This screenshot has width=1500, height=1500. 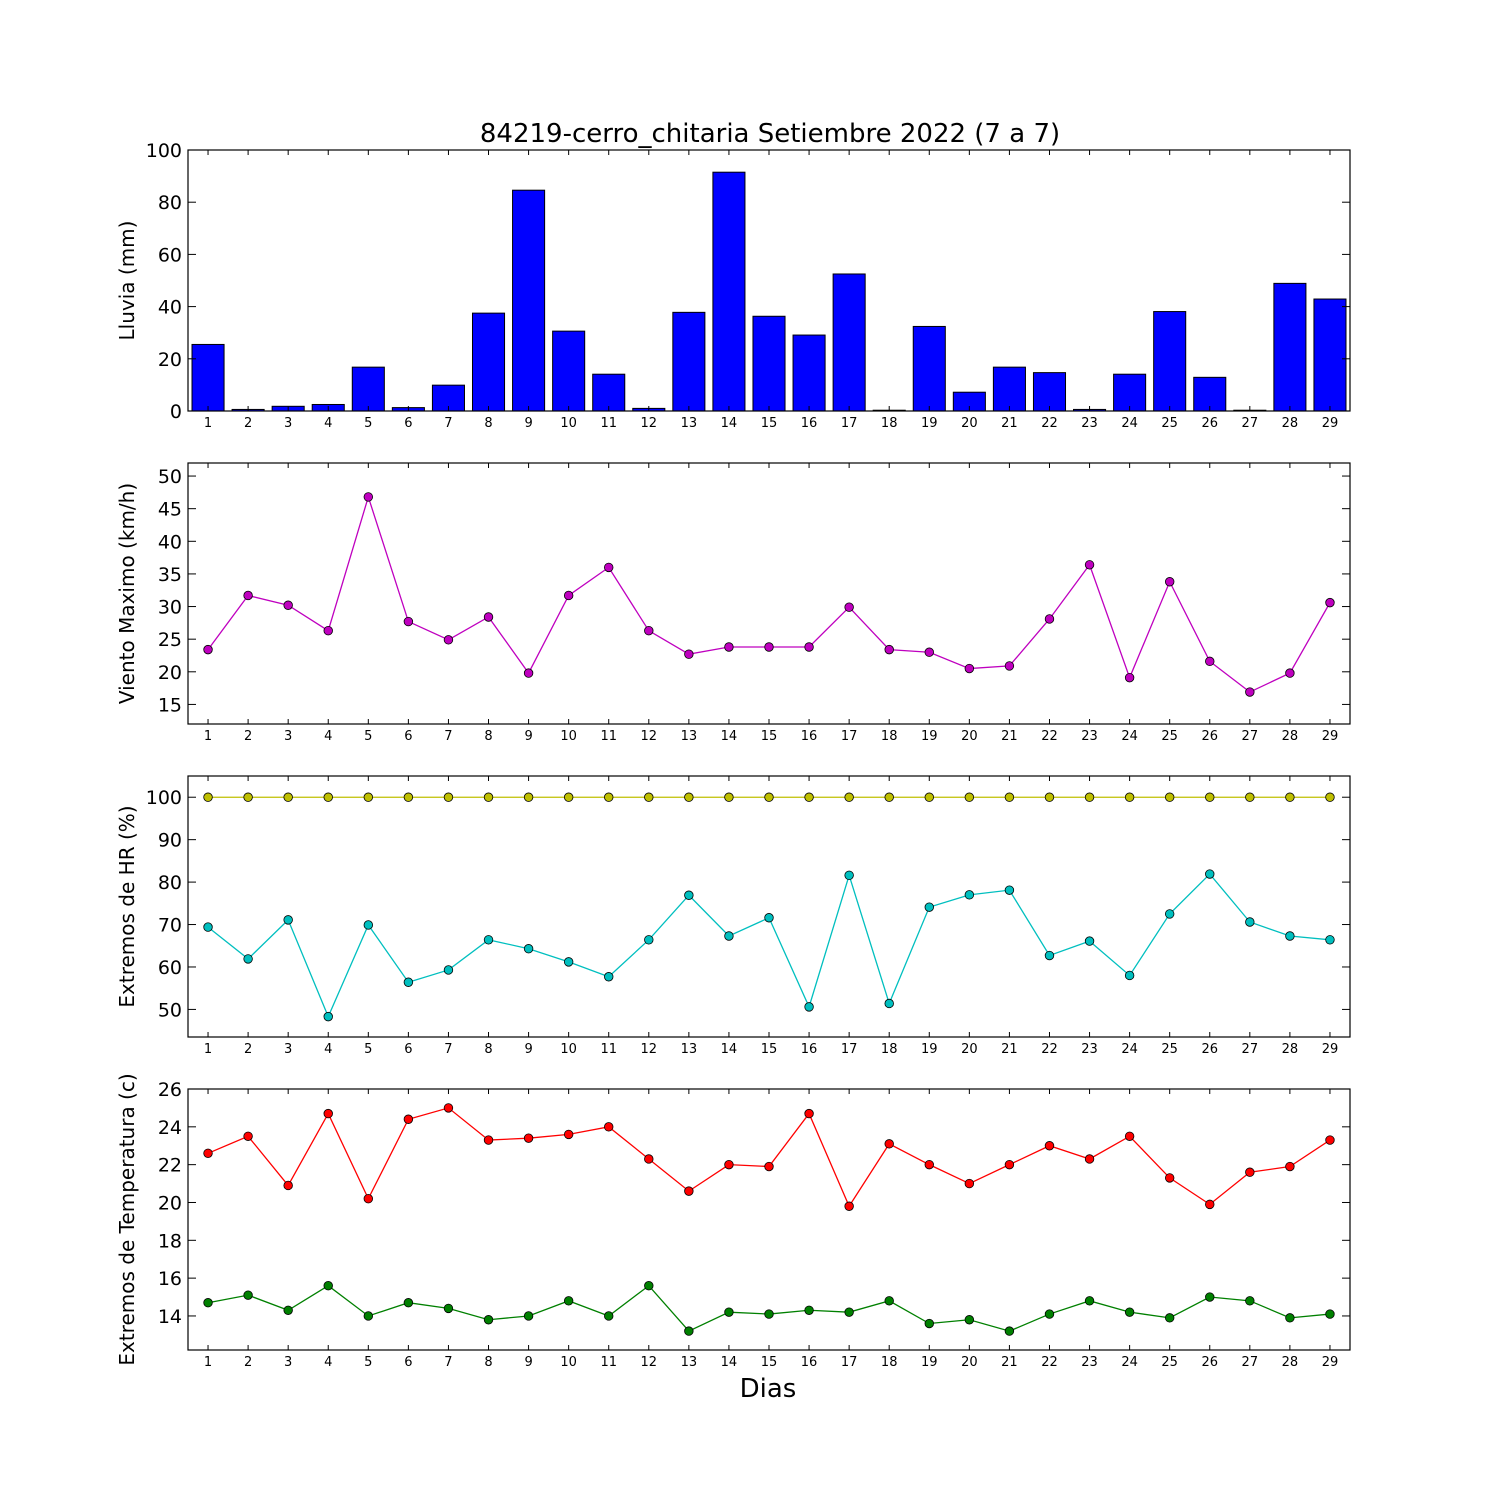 What do you see at coordinates (689, 736) in the screenshot?
I see `x-tick-label: 13` at bounding box center [689, 736].